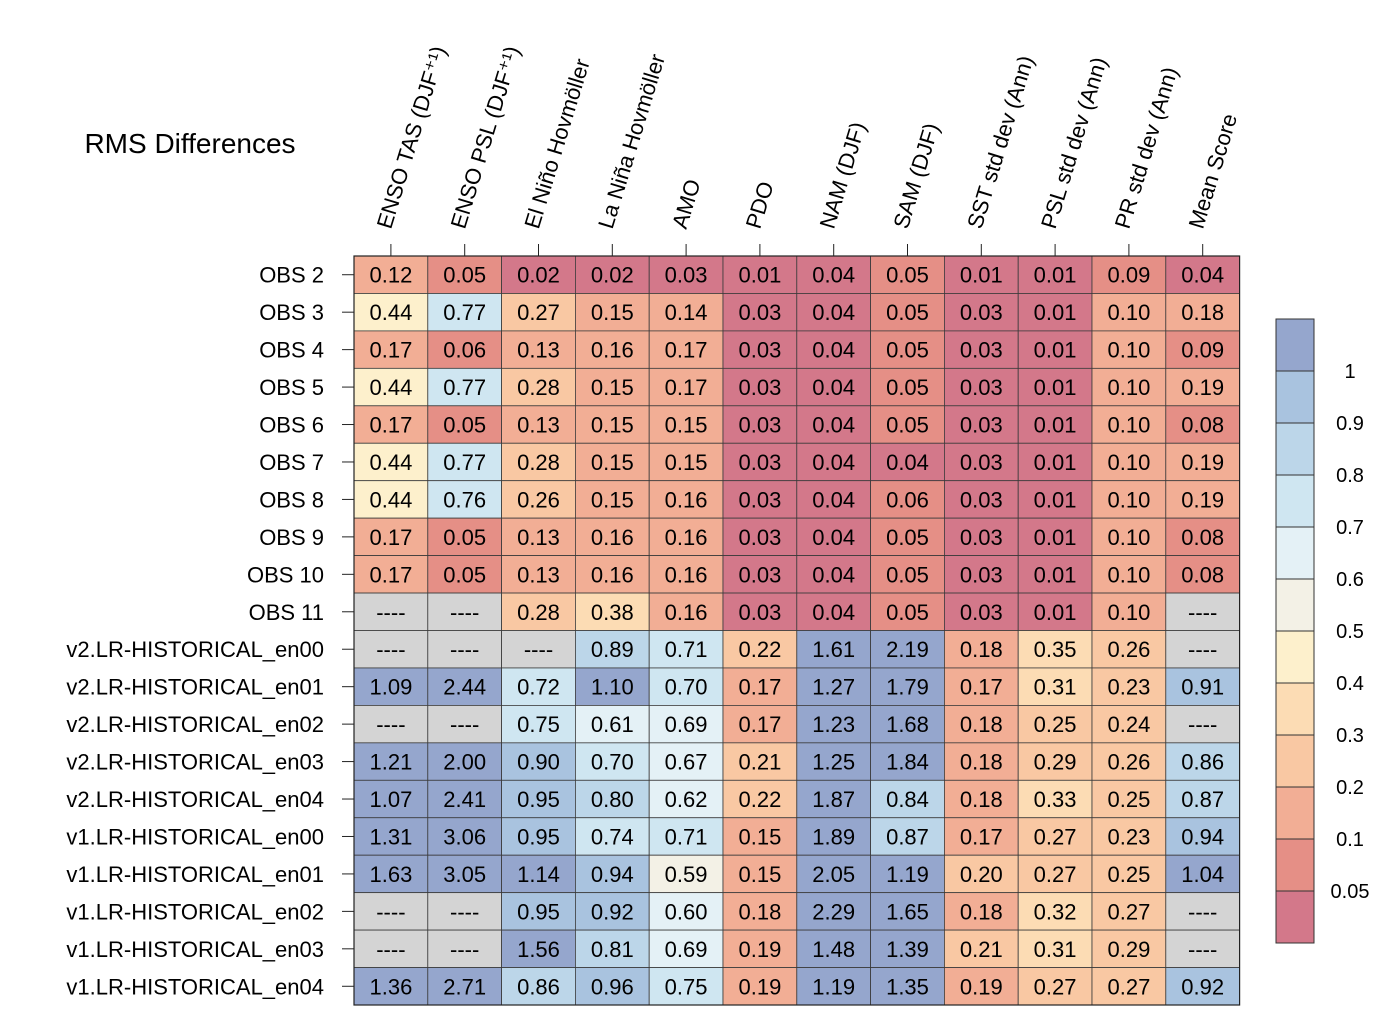 The width and height of the screenshot is (1391, 1026). I want to click on cell-value-label: 0.77, so click(464, 312).